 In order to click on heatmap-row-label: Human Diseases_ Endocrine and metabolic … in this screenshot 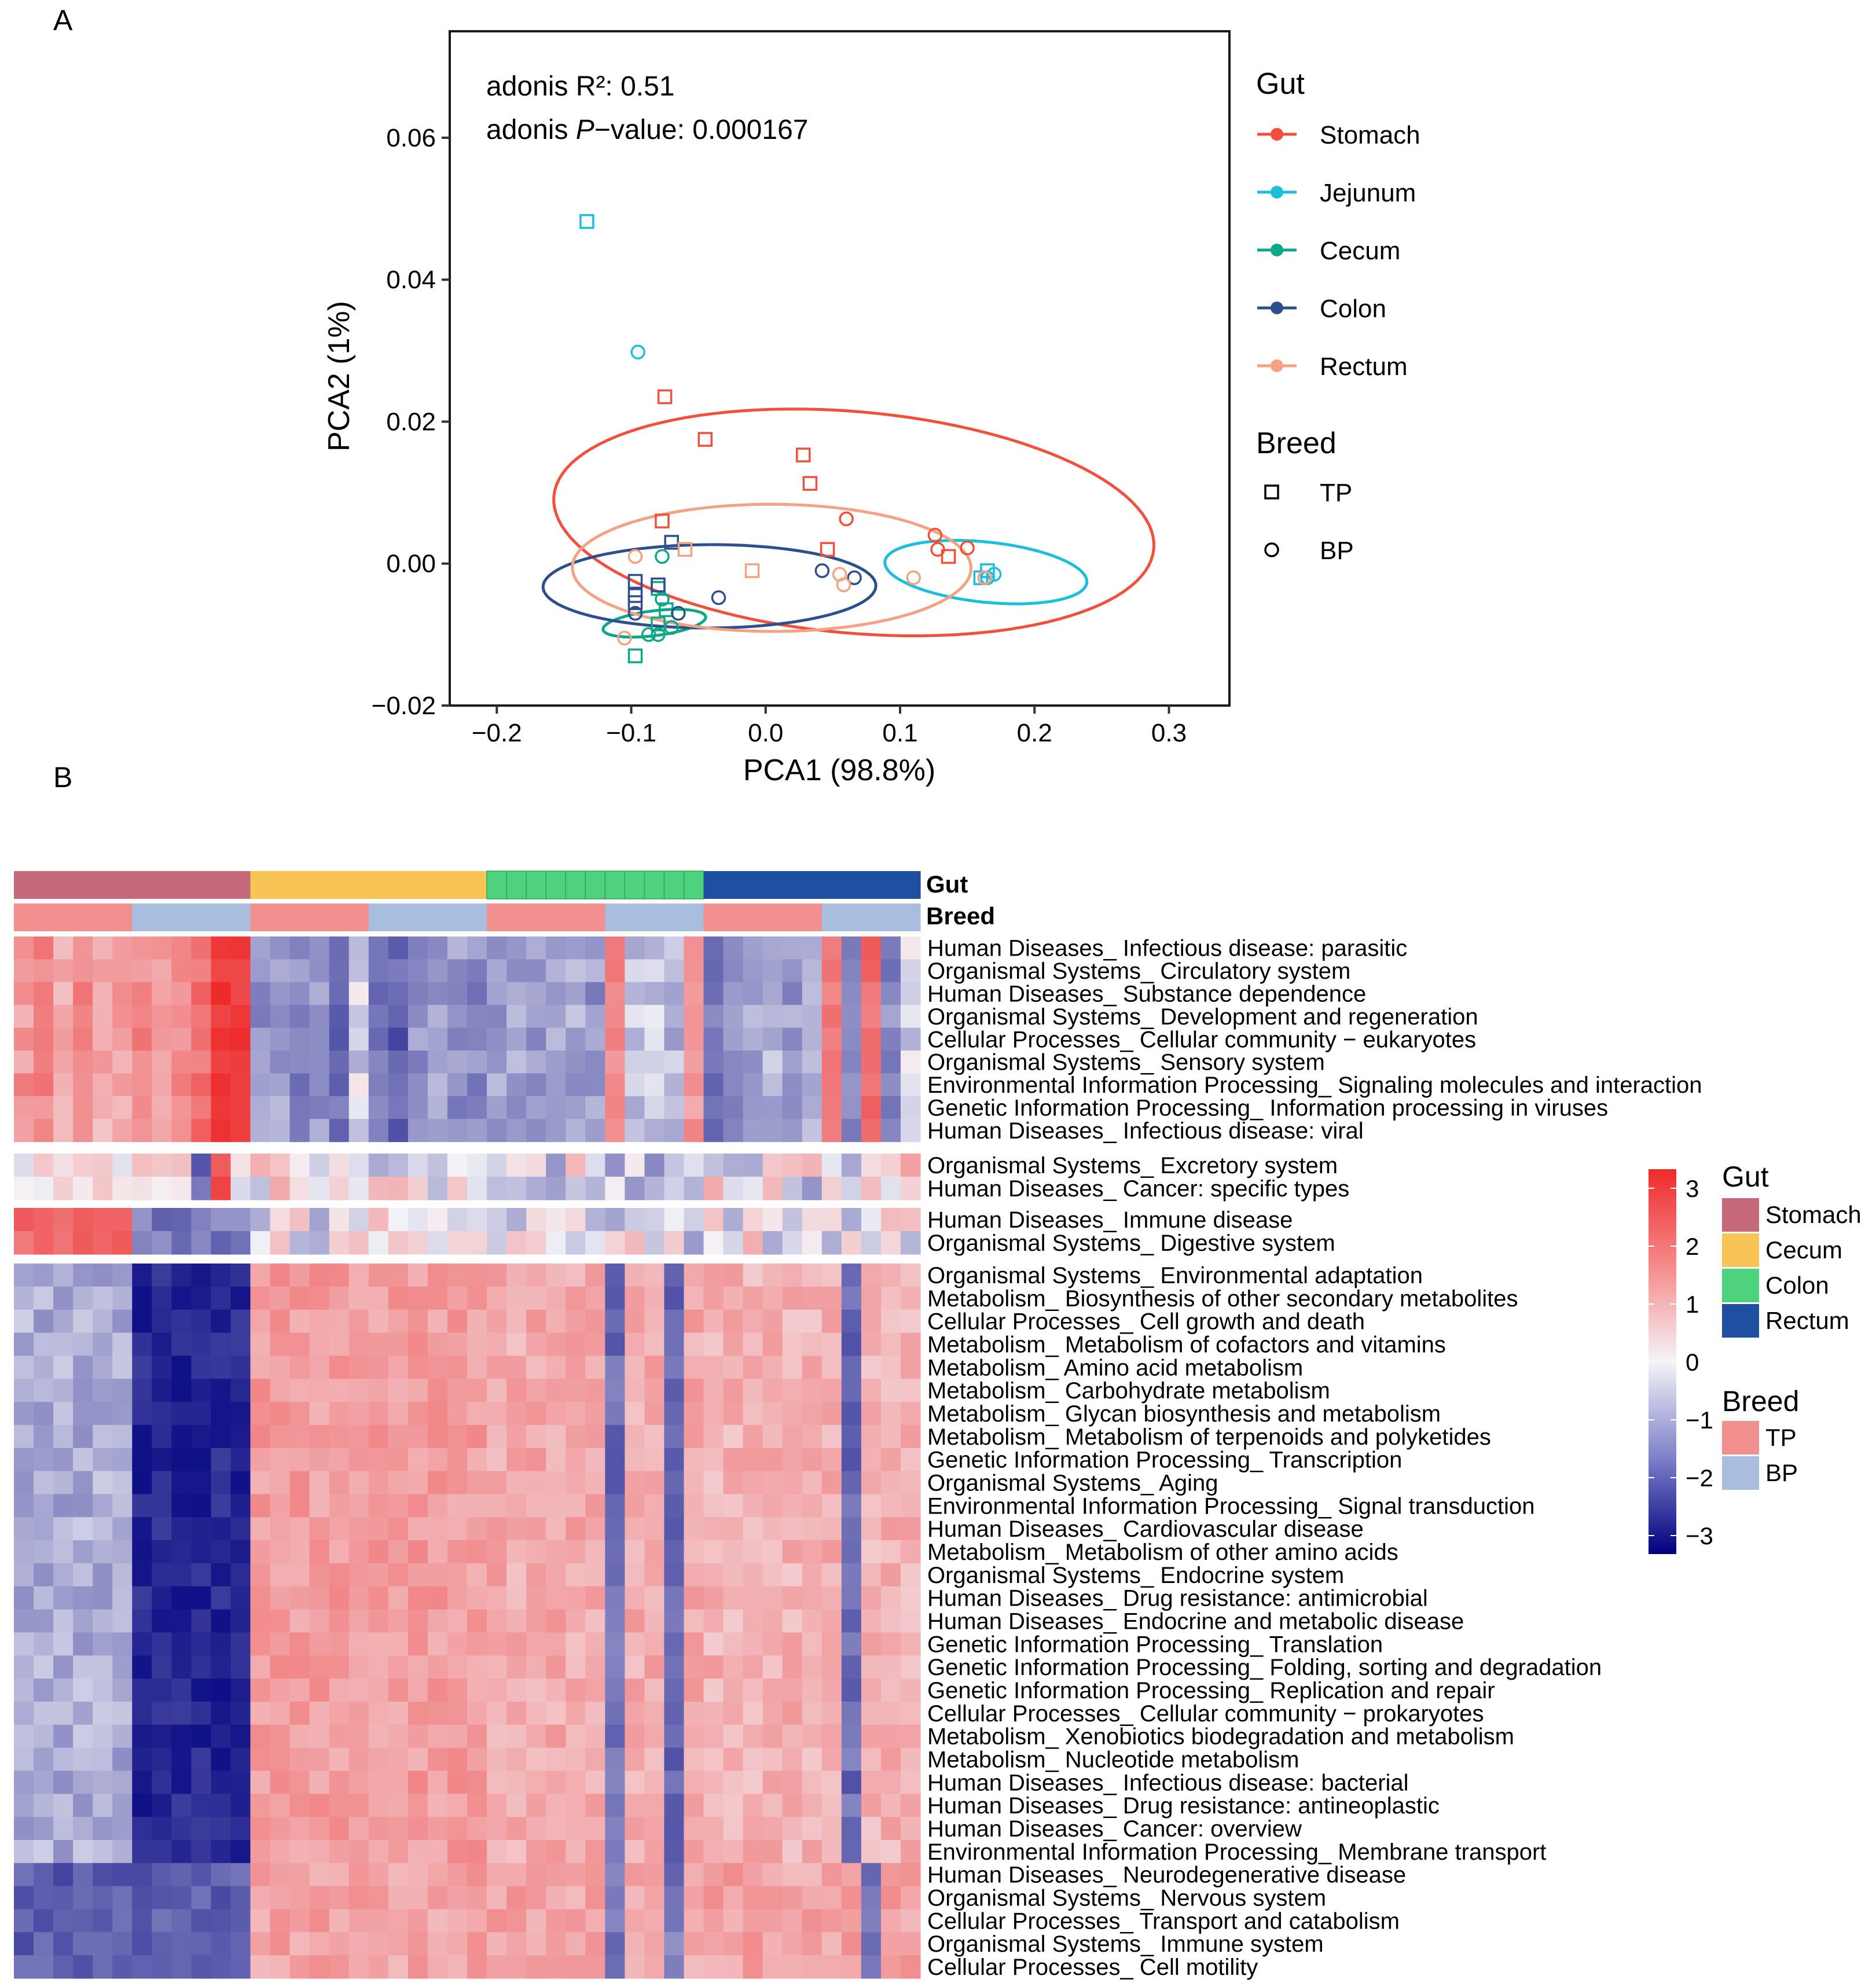, I will do `click(1195, 1622)`.